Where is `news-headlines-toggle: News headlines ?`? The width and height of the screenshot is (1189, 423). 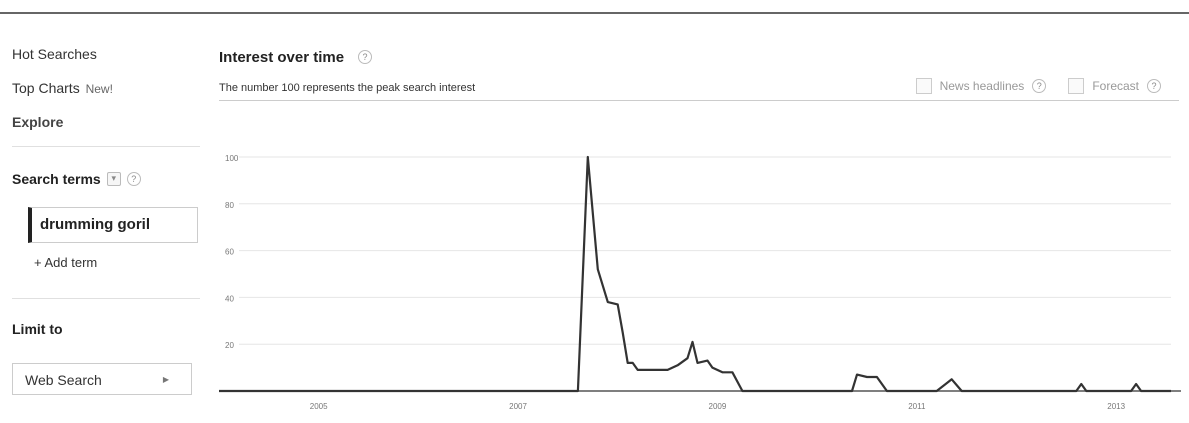
news-headlines-toggle: News headlines ? is located at coordinates (981, 86).